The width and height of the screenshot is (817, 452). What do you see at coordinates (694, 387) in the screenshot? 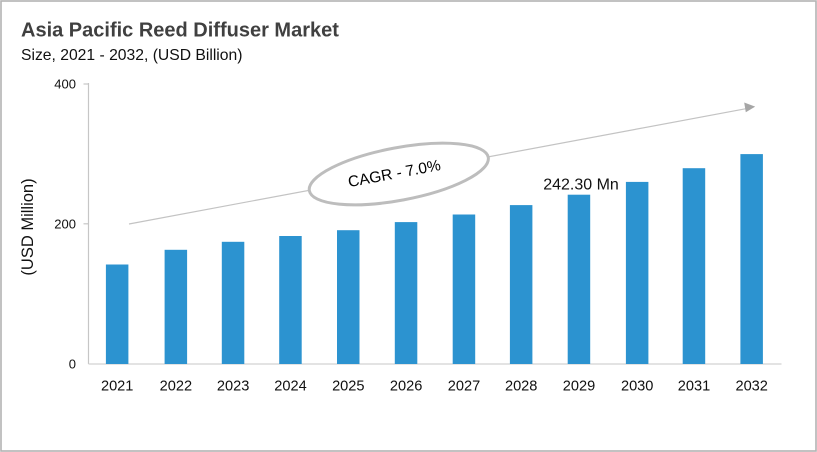
I see `svg-text: 2031` at bounding box center [694, 387].